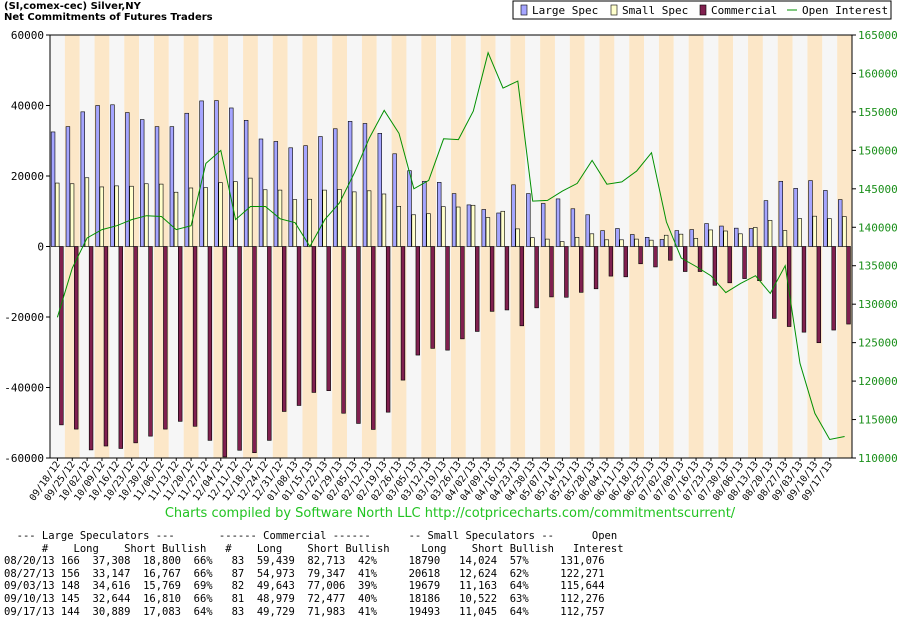 The image size is (900, 620). What do you see at coordinates (878, 381) in the screenshot?
I see `y-right-tick-label: 120000` at bounding box center [878, 381].